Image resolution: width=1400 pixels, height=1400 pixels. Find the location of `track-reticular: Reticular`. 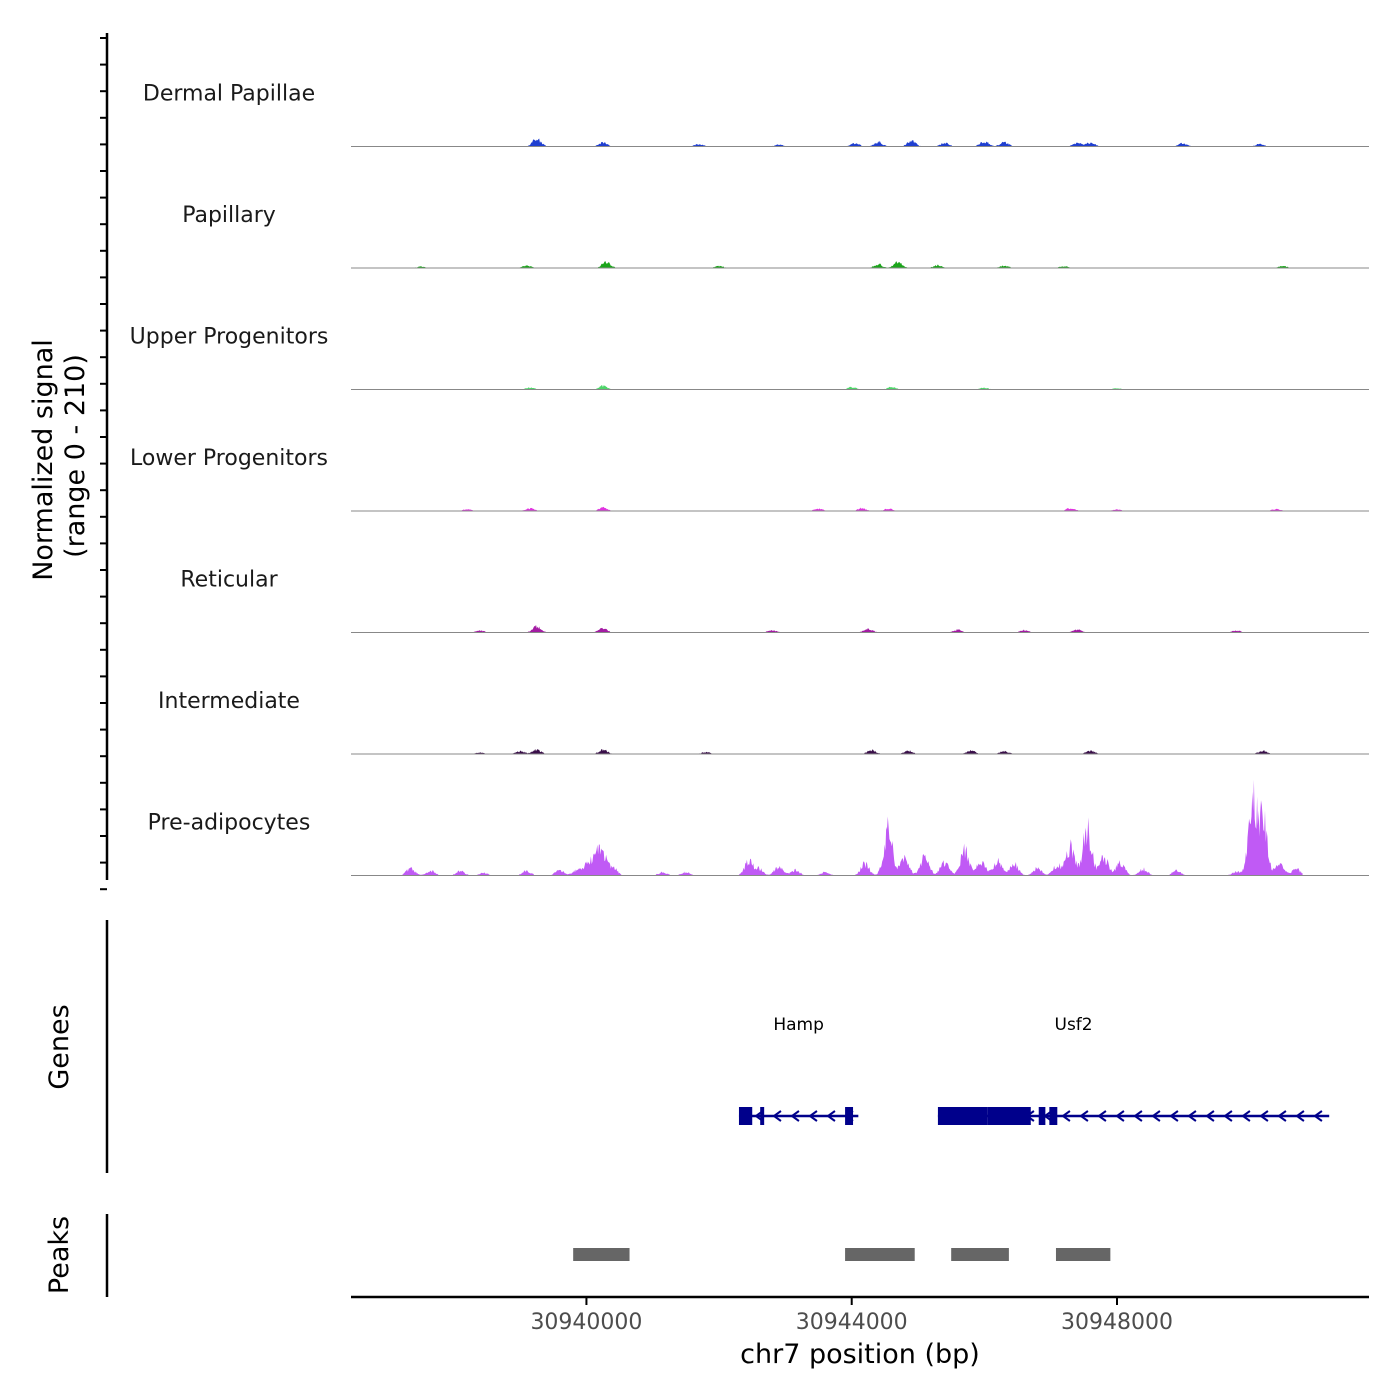

track-reticular: Reticular is located at coordinates (774, 600).